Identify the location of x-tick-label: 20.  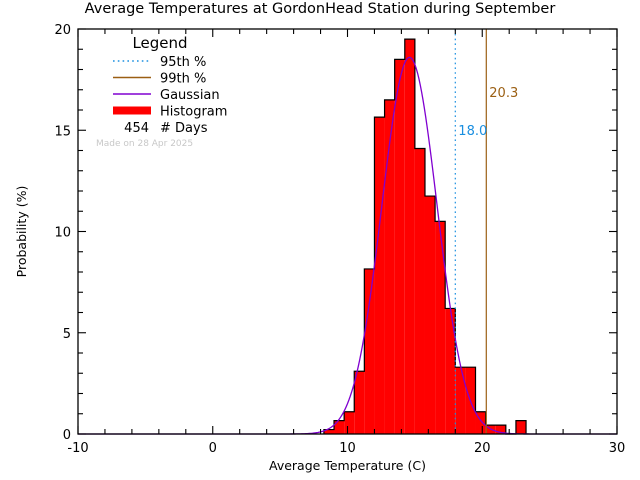
(482, 448).